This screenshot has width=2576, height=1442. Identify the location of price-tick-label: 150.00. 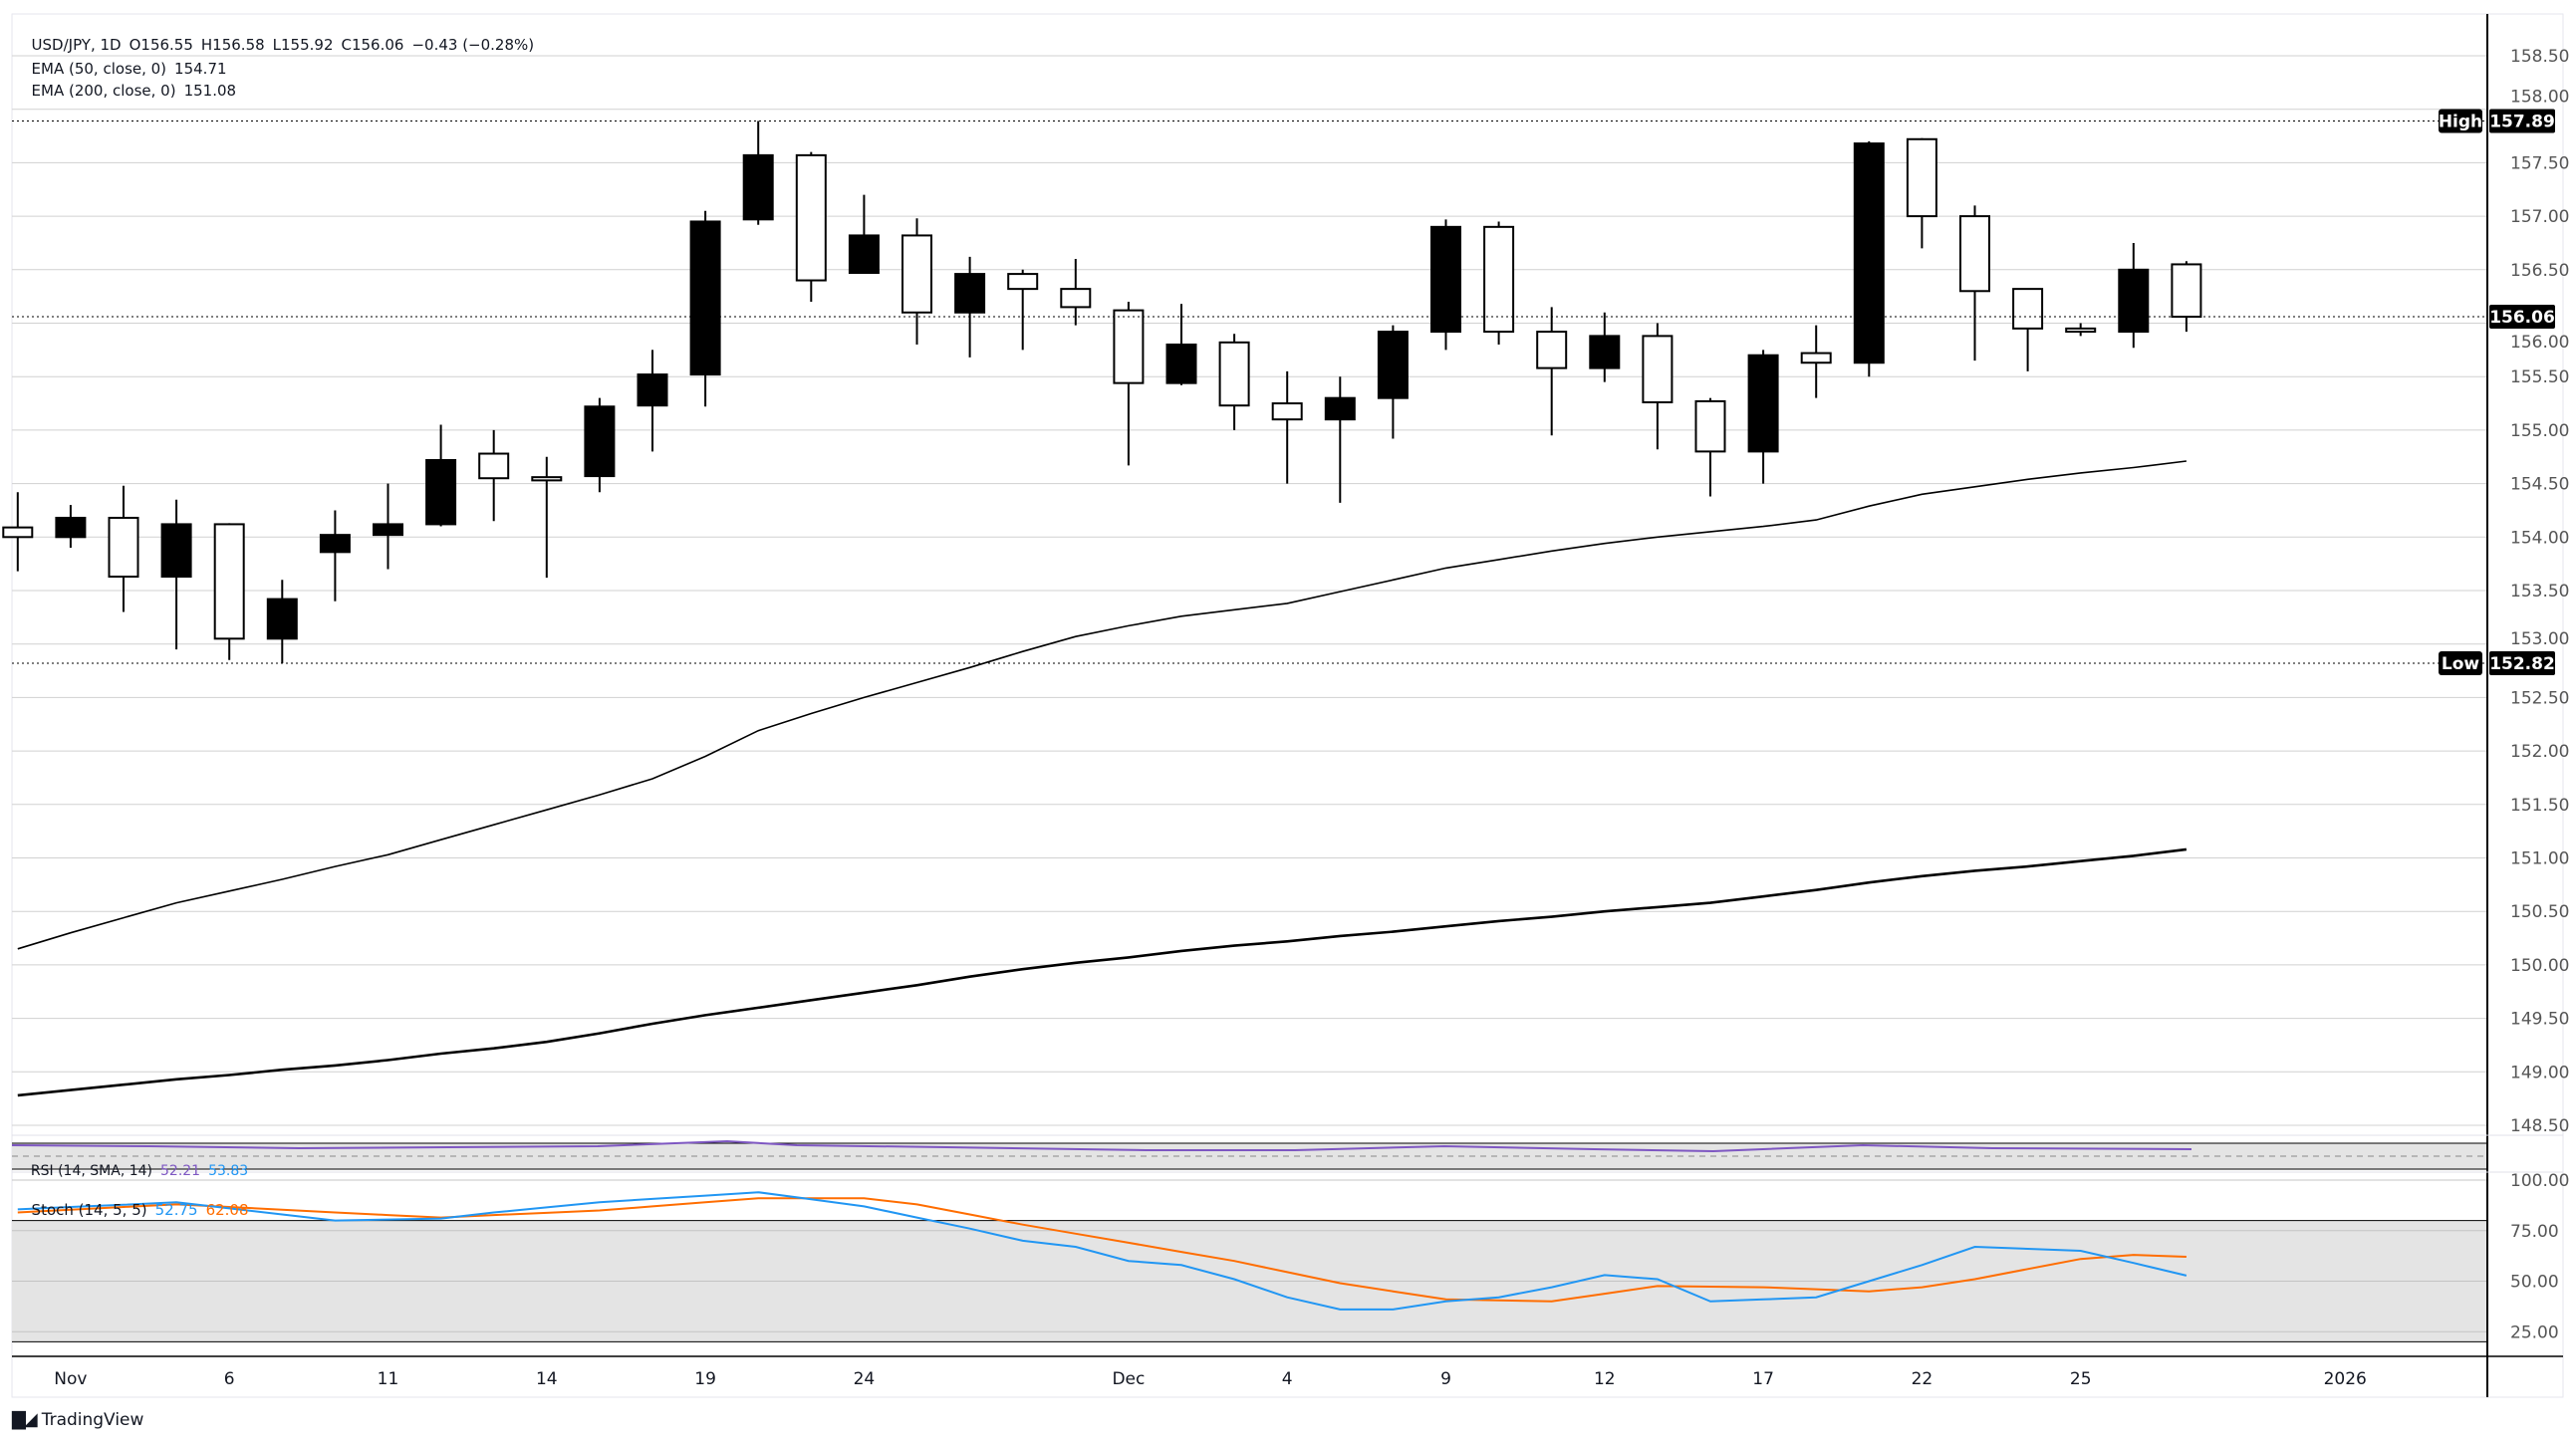
(2539, 966).